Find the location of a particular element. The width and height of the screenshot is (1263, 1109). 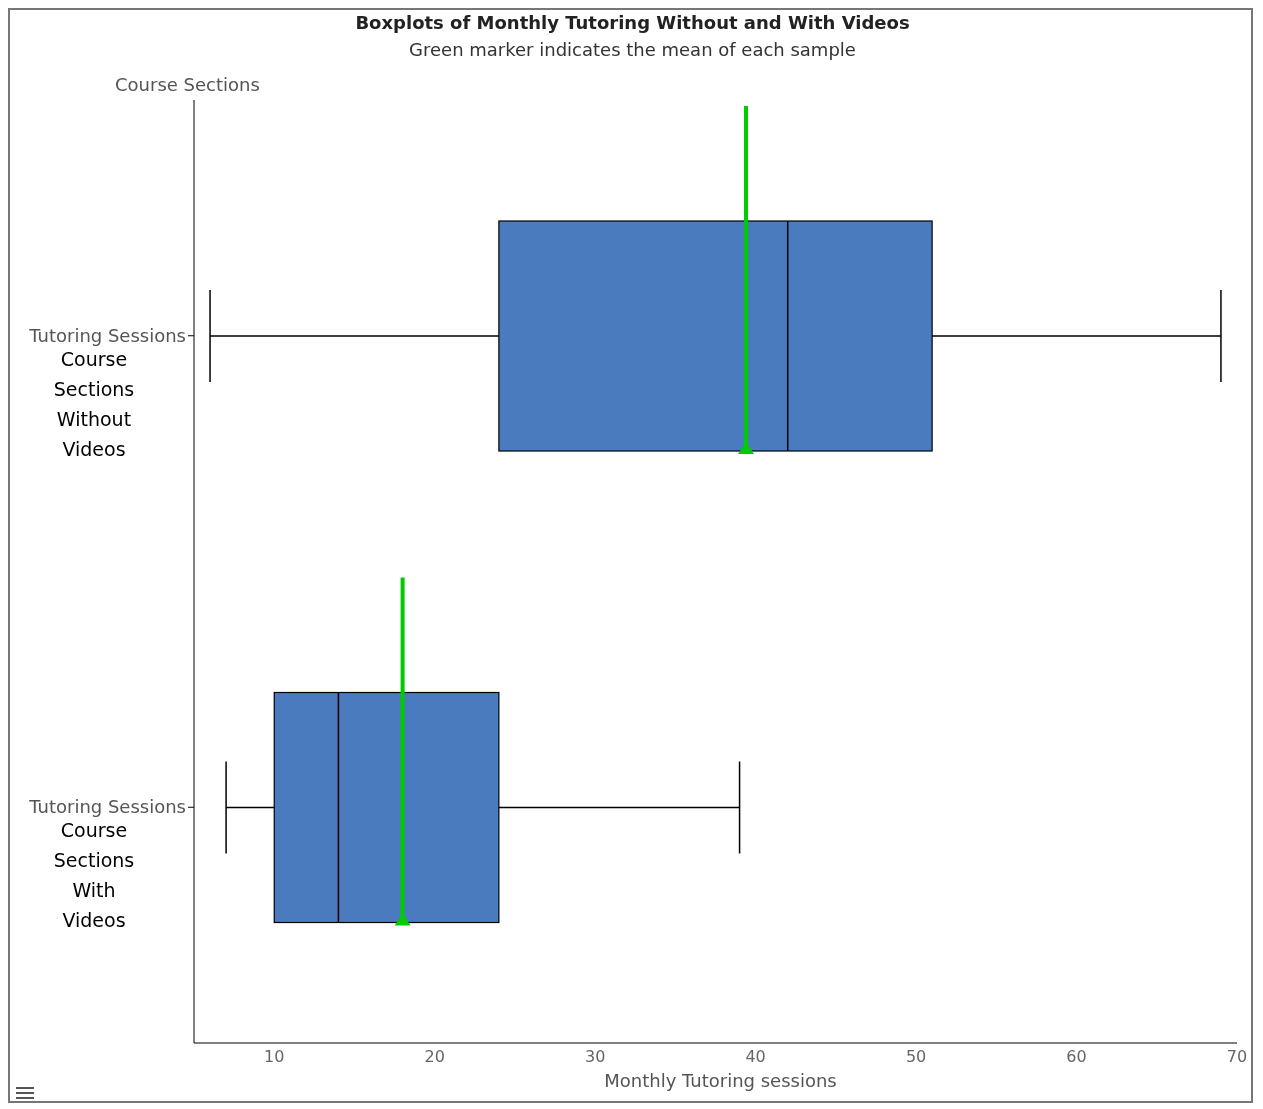

chart-title: Boxplots of Monthly Tutoring Without and With Videos is located at coordinates (632, 22).